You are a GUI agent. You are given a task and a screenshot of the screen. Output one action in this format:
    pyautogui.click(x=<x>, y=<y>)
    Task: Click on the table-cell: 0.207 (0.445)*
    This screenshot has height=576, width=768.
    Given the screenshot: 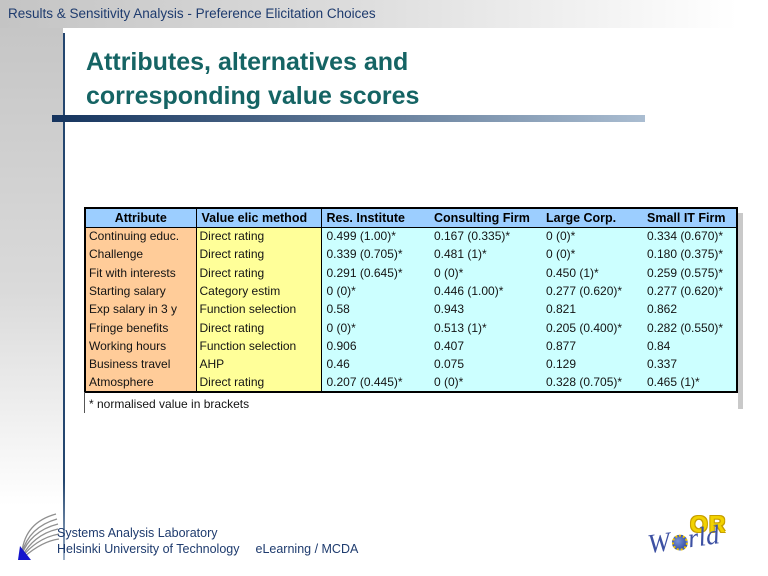 What is the action you would take?
    pyautogui.click(x=375, y=382)
    